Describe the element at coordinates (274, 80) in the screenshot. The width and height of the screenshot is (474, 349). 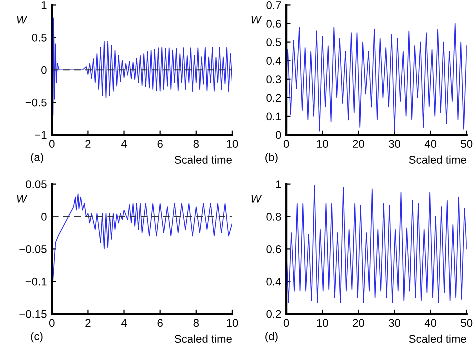
I see `y-tick-label: 0.3` at that location.